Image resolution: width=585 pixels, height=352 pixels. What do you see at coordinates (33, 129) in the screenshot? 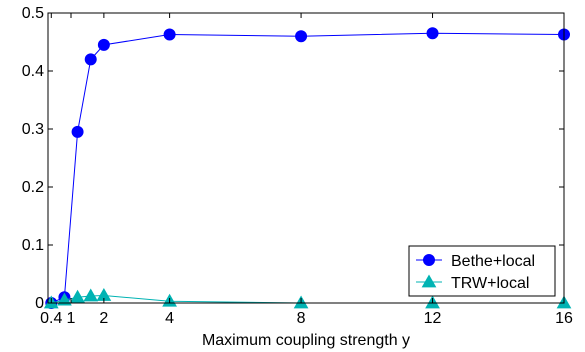
I see `y-tick-label: 0.3` at bounding box center [33, 129].